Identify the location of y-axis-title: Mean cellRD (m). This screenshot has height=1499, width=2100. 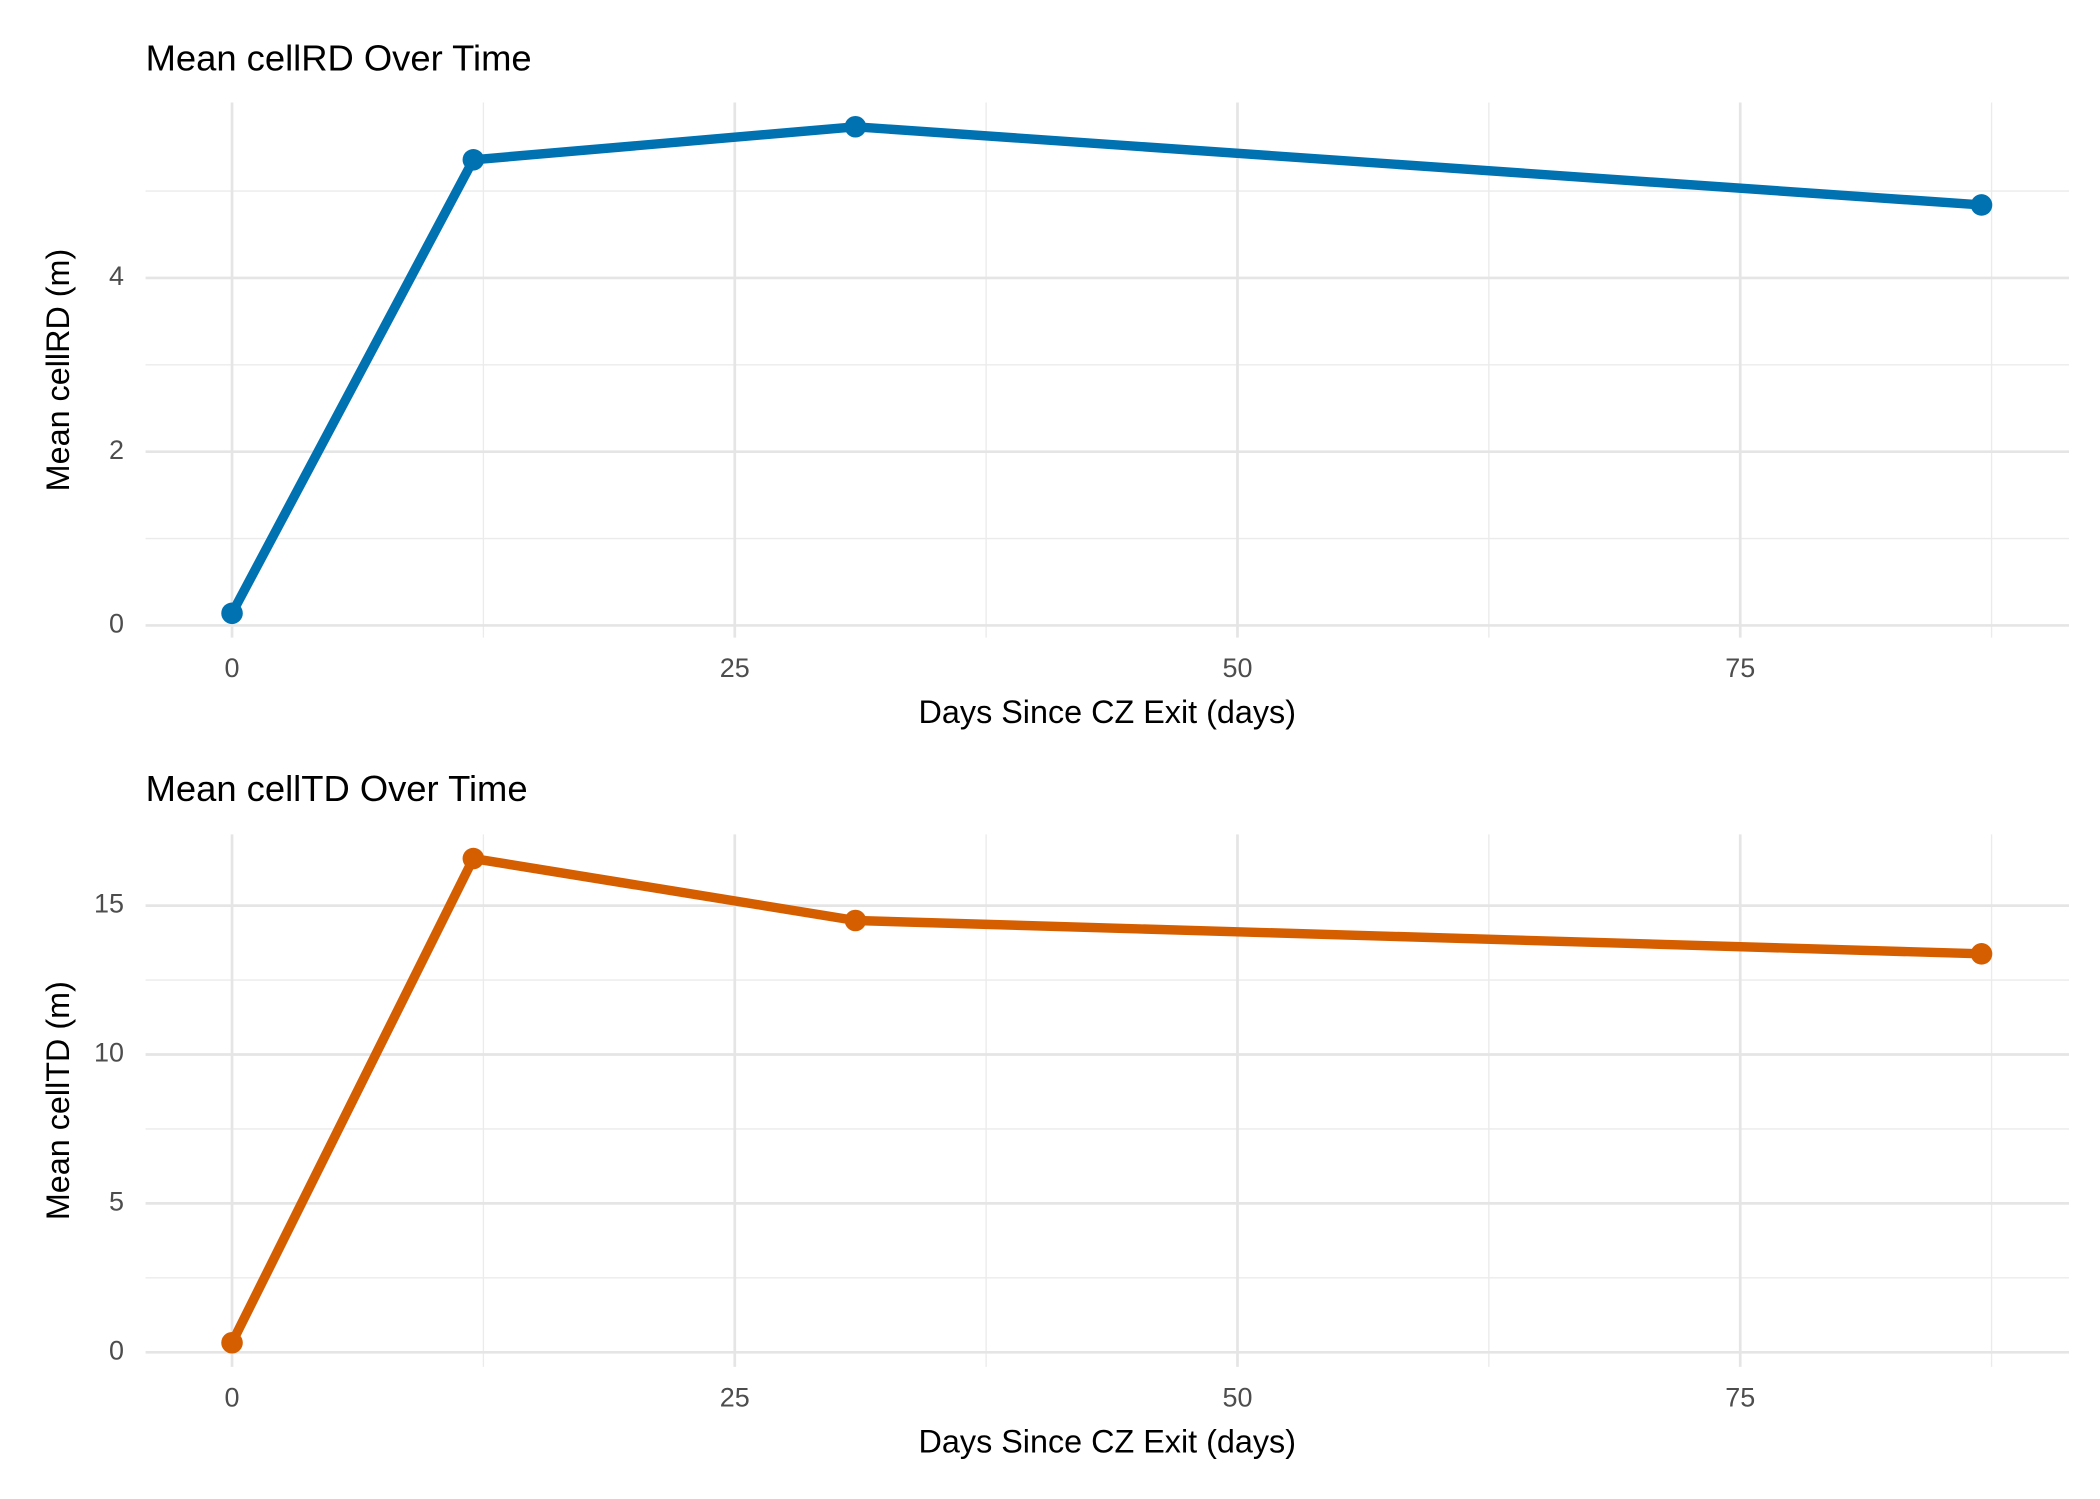
(58, 370).